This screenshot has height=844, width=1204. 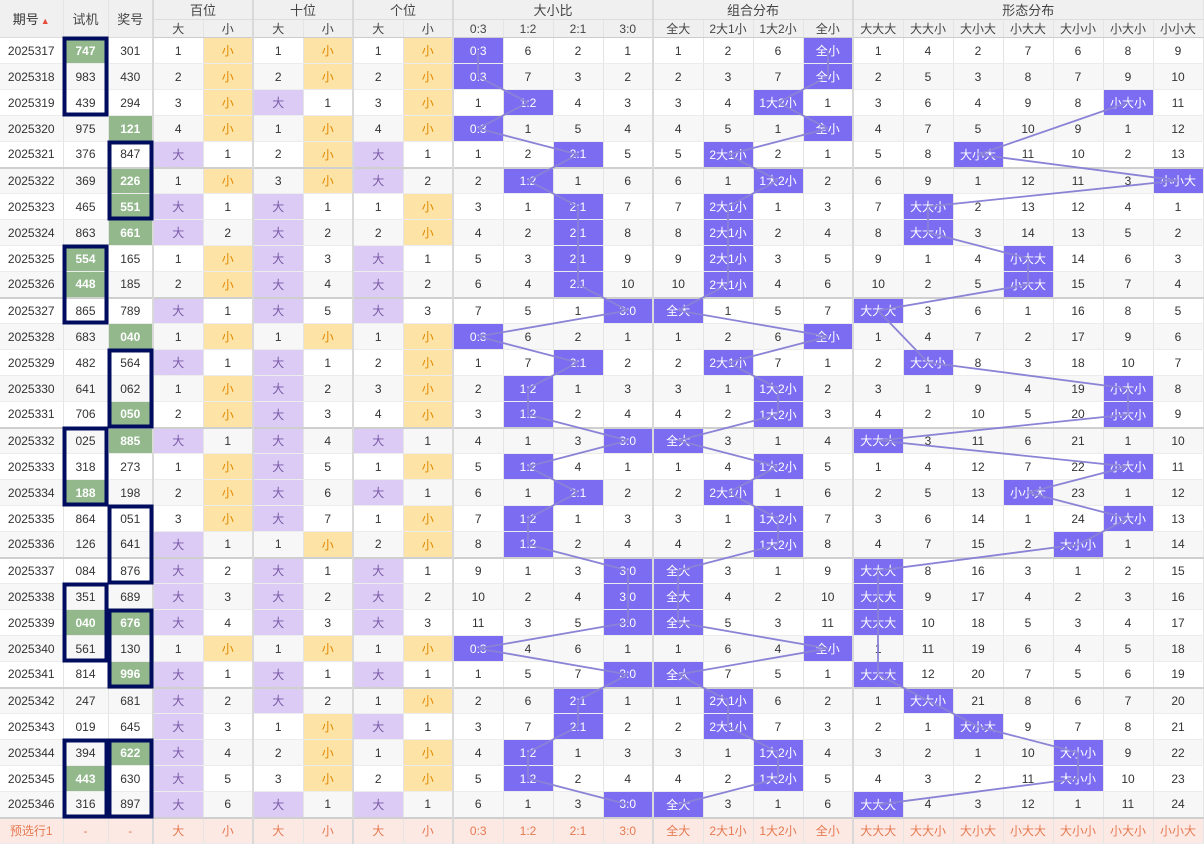 What do you see at coordinates (678, 830) in the screenshot?
I see `preset-option: 全大` at bounding box center [678, 830].